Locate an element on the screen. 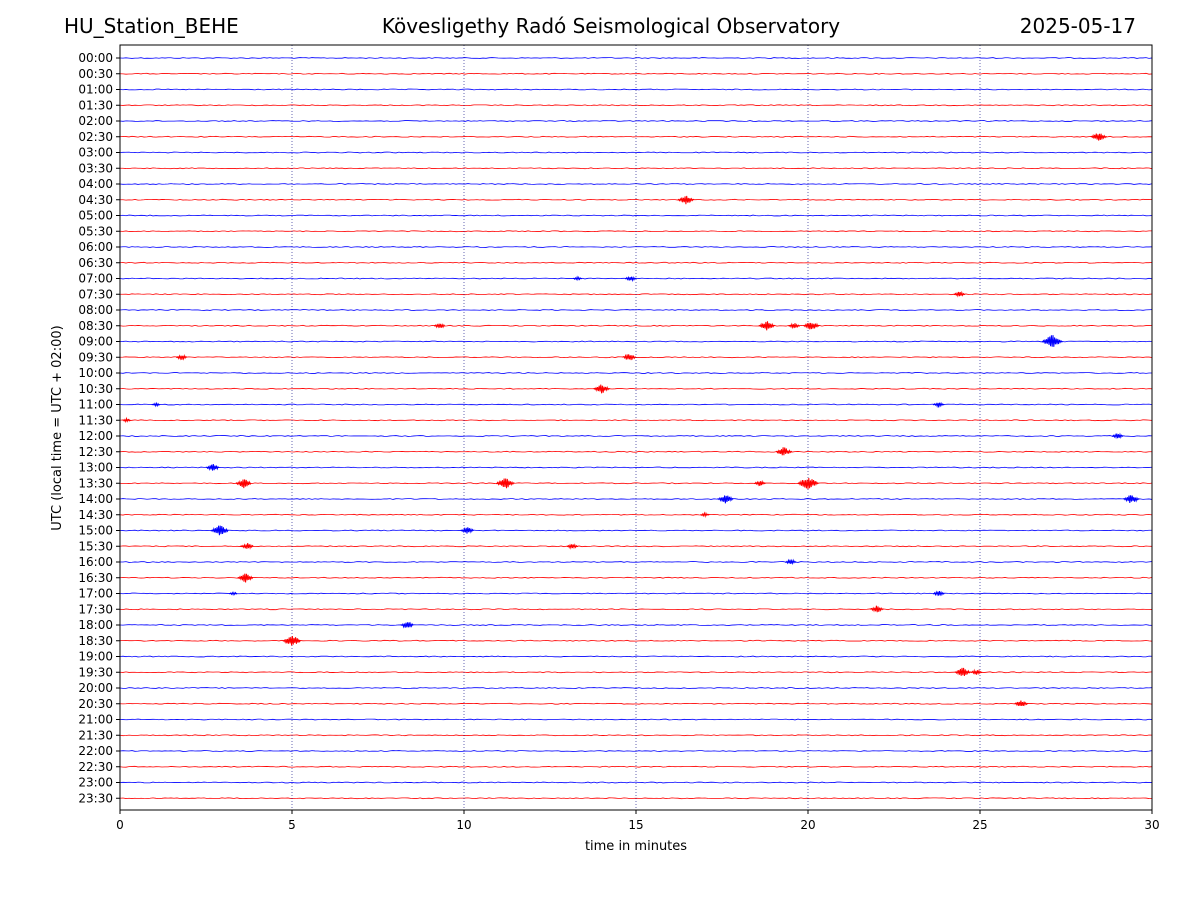 The width and height of the screenshot is (1200, 900). trace-1900 is located at coordinates (636, 656).